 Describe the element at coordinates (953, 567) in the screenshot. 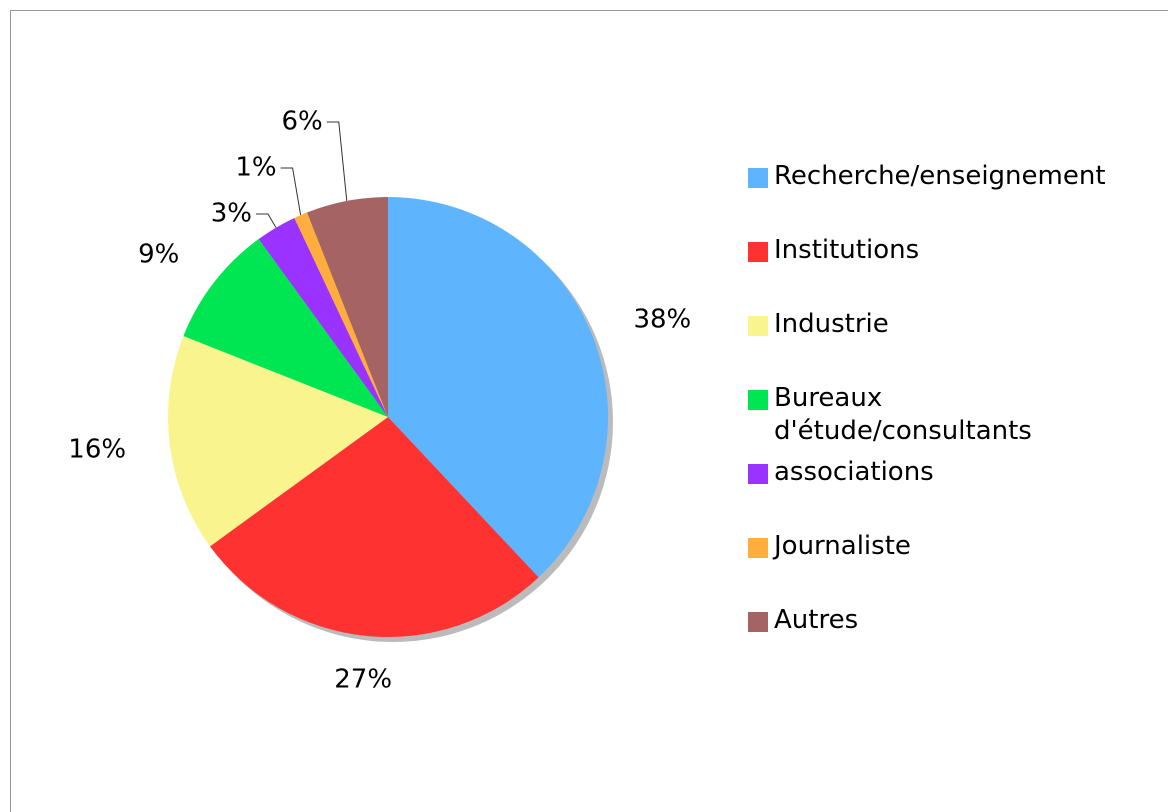

I see `legend-item: Journaliste` at that location.